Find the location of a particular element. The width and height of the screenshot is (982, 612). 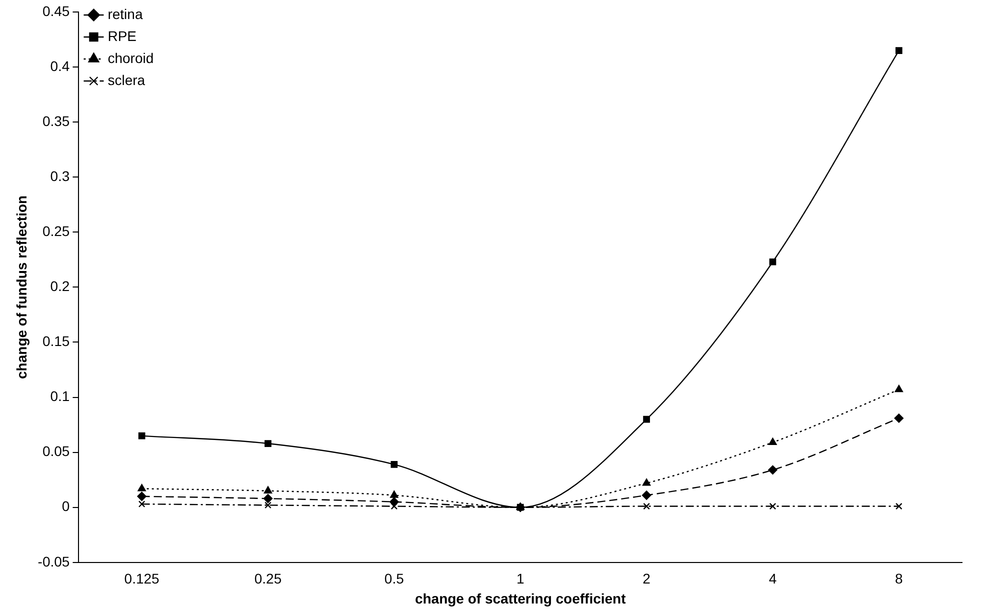

y-tick-label: 0.35 is located at coordinates (56, 120).